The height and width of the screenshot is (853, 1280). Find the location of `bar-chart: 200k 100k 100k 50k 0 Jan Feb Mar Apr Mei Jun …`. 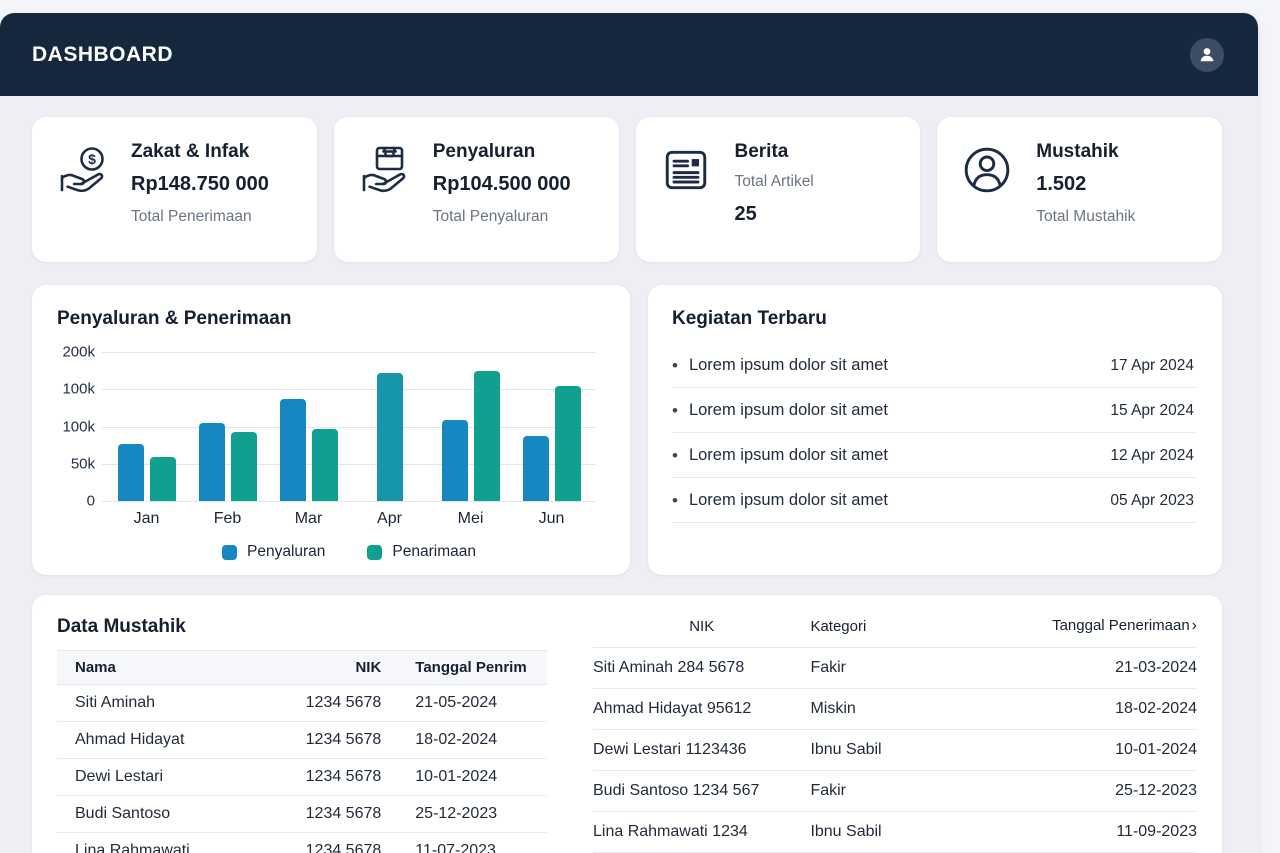

bar-chart: 200k 100k 100k 50k 0 Jan Feb Mar Apr Mei Jun … is located at coordinates (329, 452).